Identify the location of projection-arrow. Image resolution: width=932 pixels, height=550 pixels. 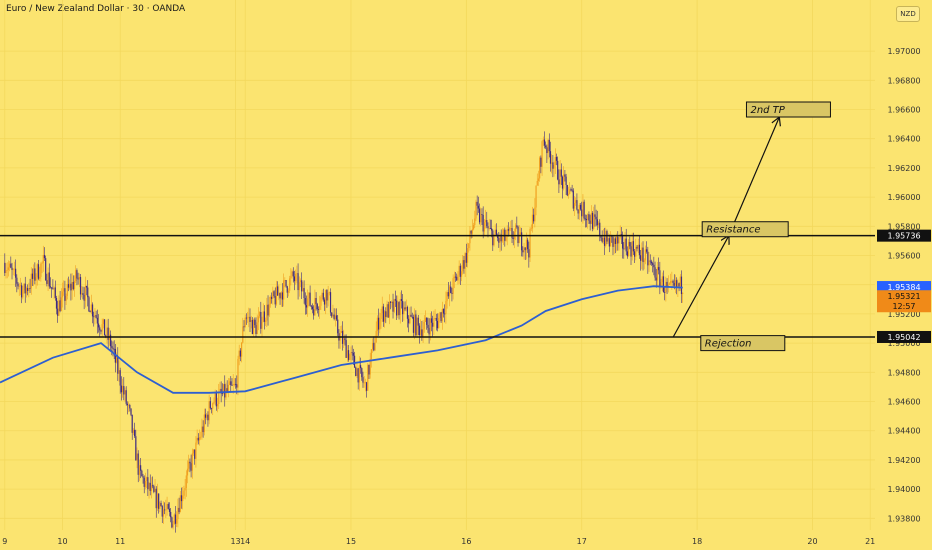
(700, 287).